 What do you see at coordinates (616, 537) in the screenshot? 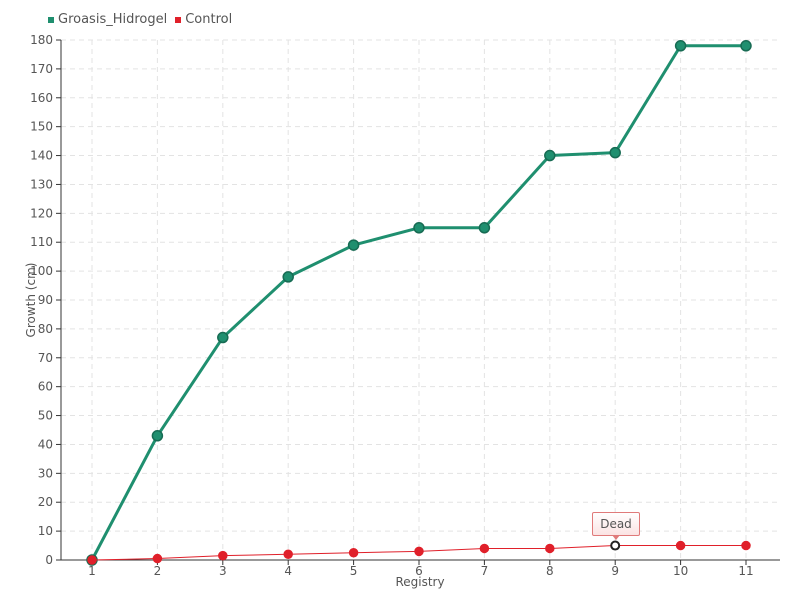
I see `tooltip-arrow` at bounding box center [616, 537].